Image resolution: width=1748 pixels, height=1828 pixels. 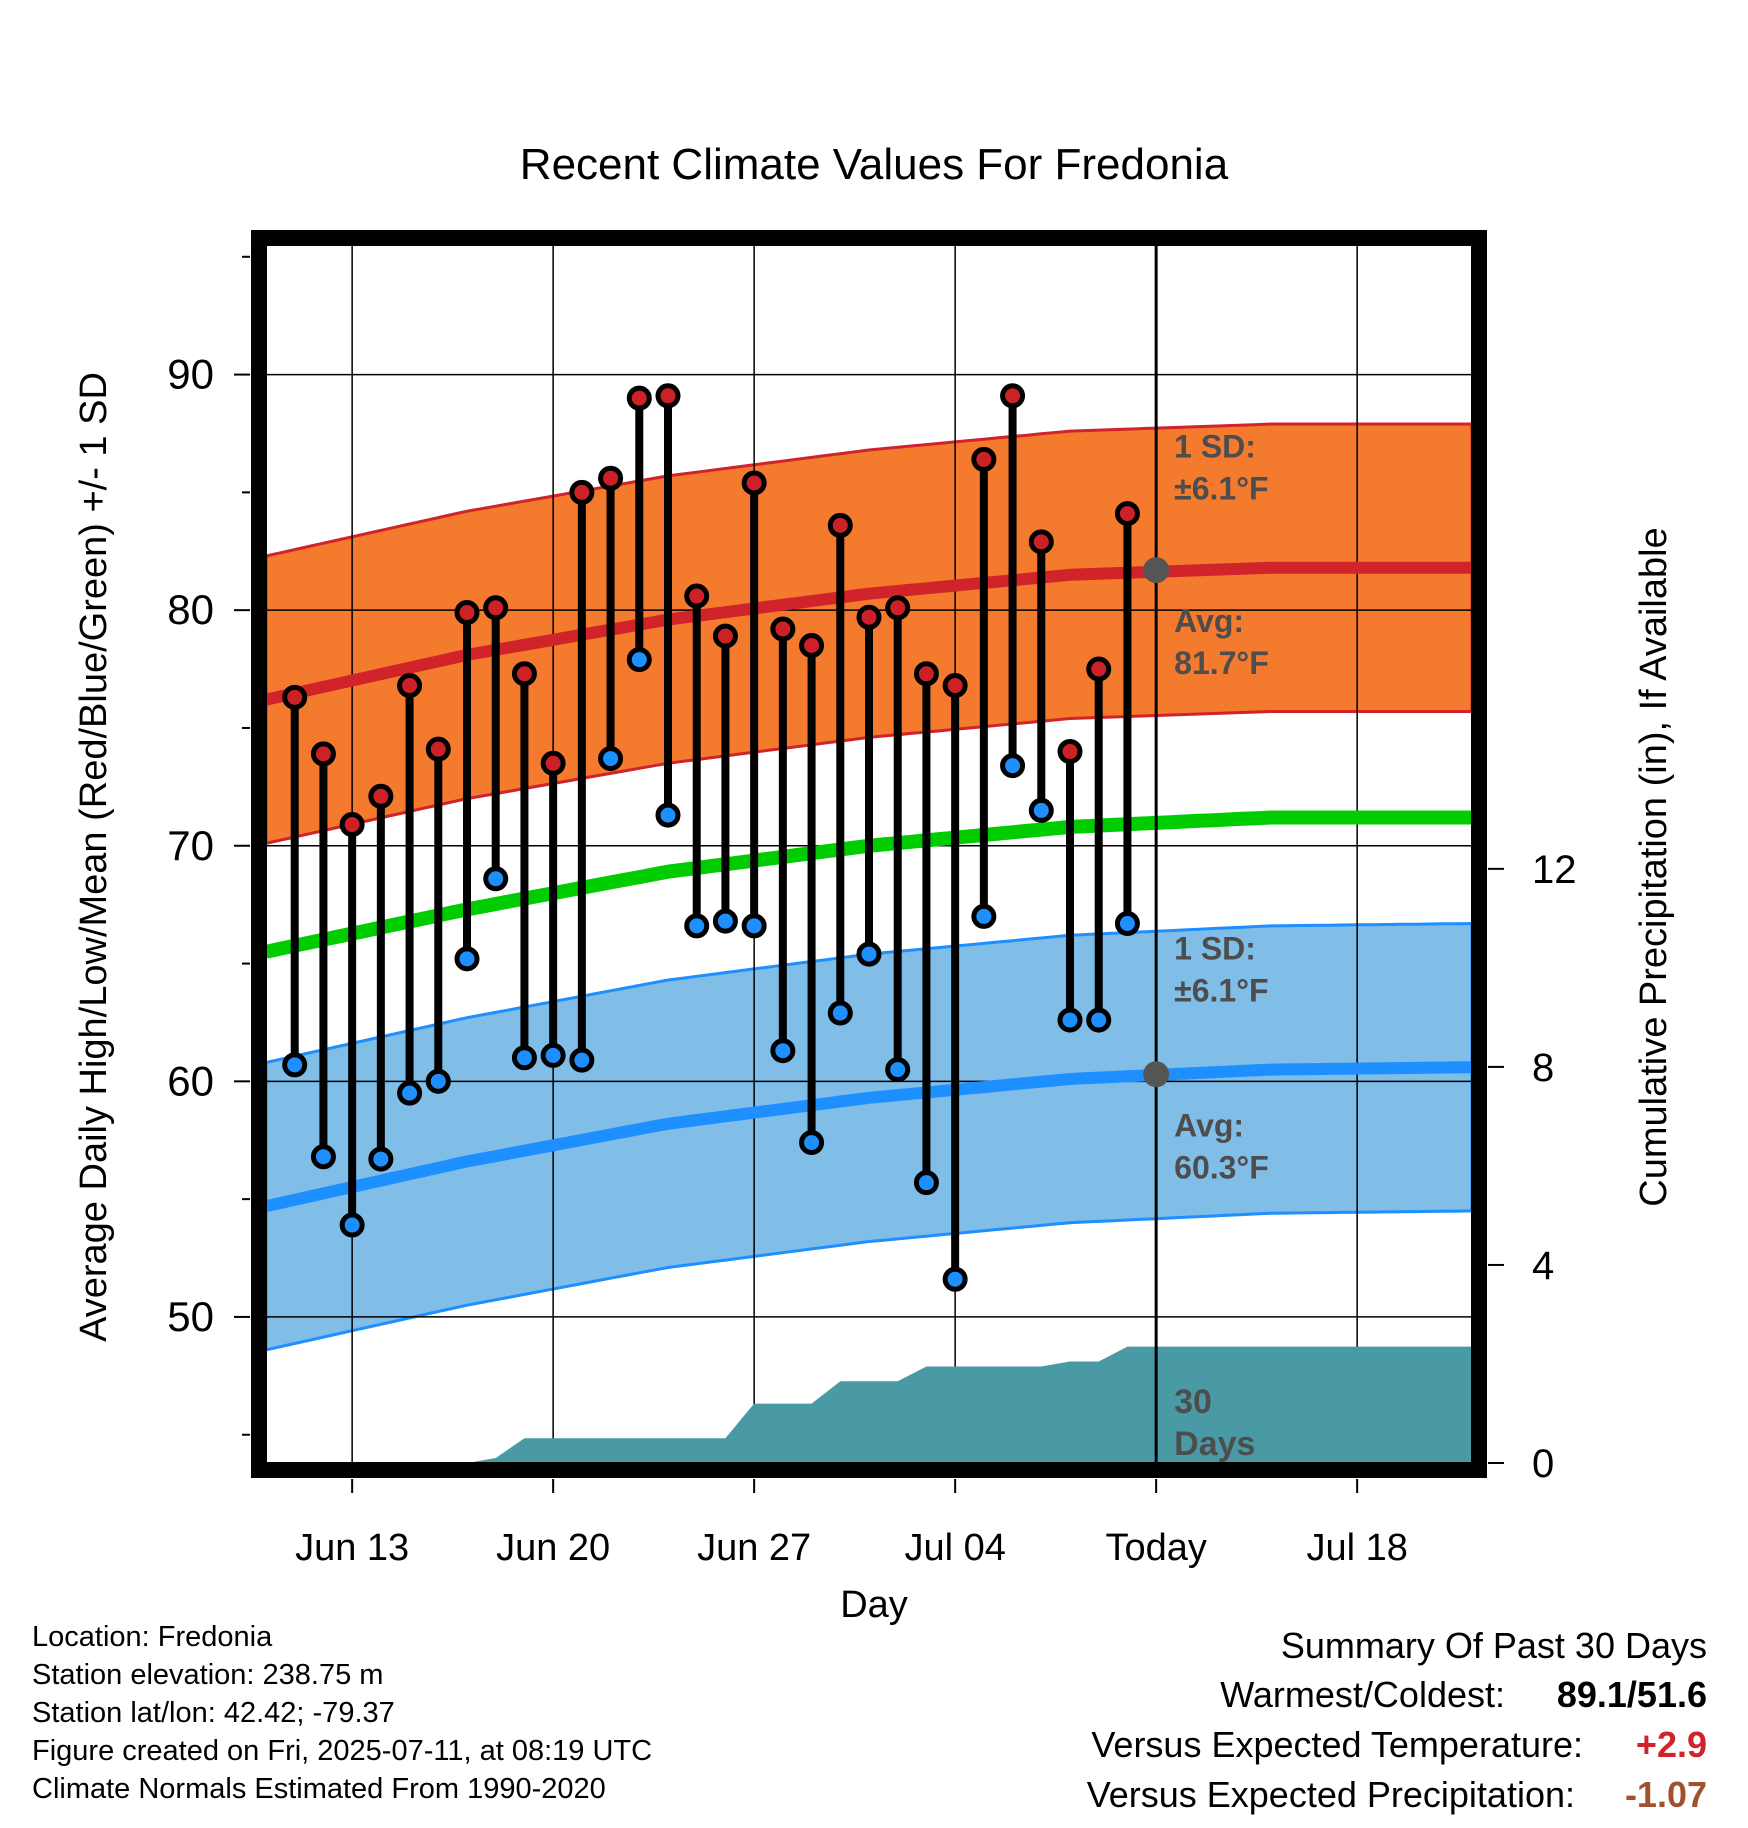 What do you see at coordinates (1155, 1548) in the screenshot?
I see `x-tick-label: Today` at bounding box center [1155, 1548].